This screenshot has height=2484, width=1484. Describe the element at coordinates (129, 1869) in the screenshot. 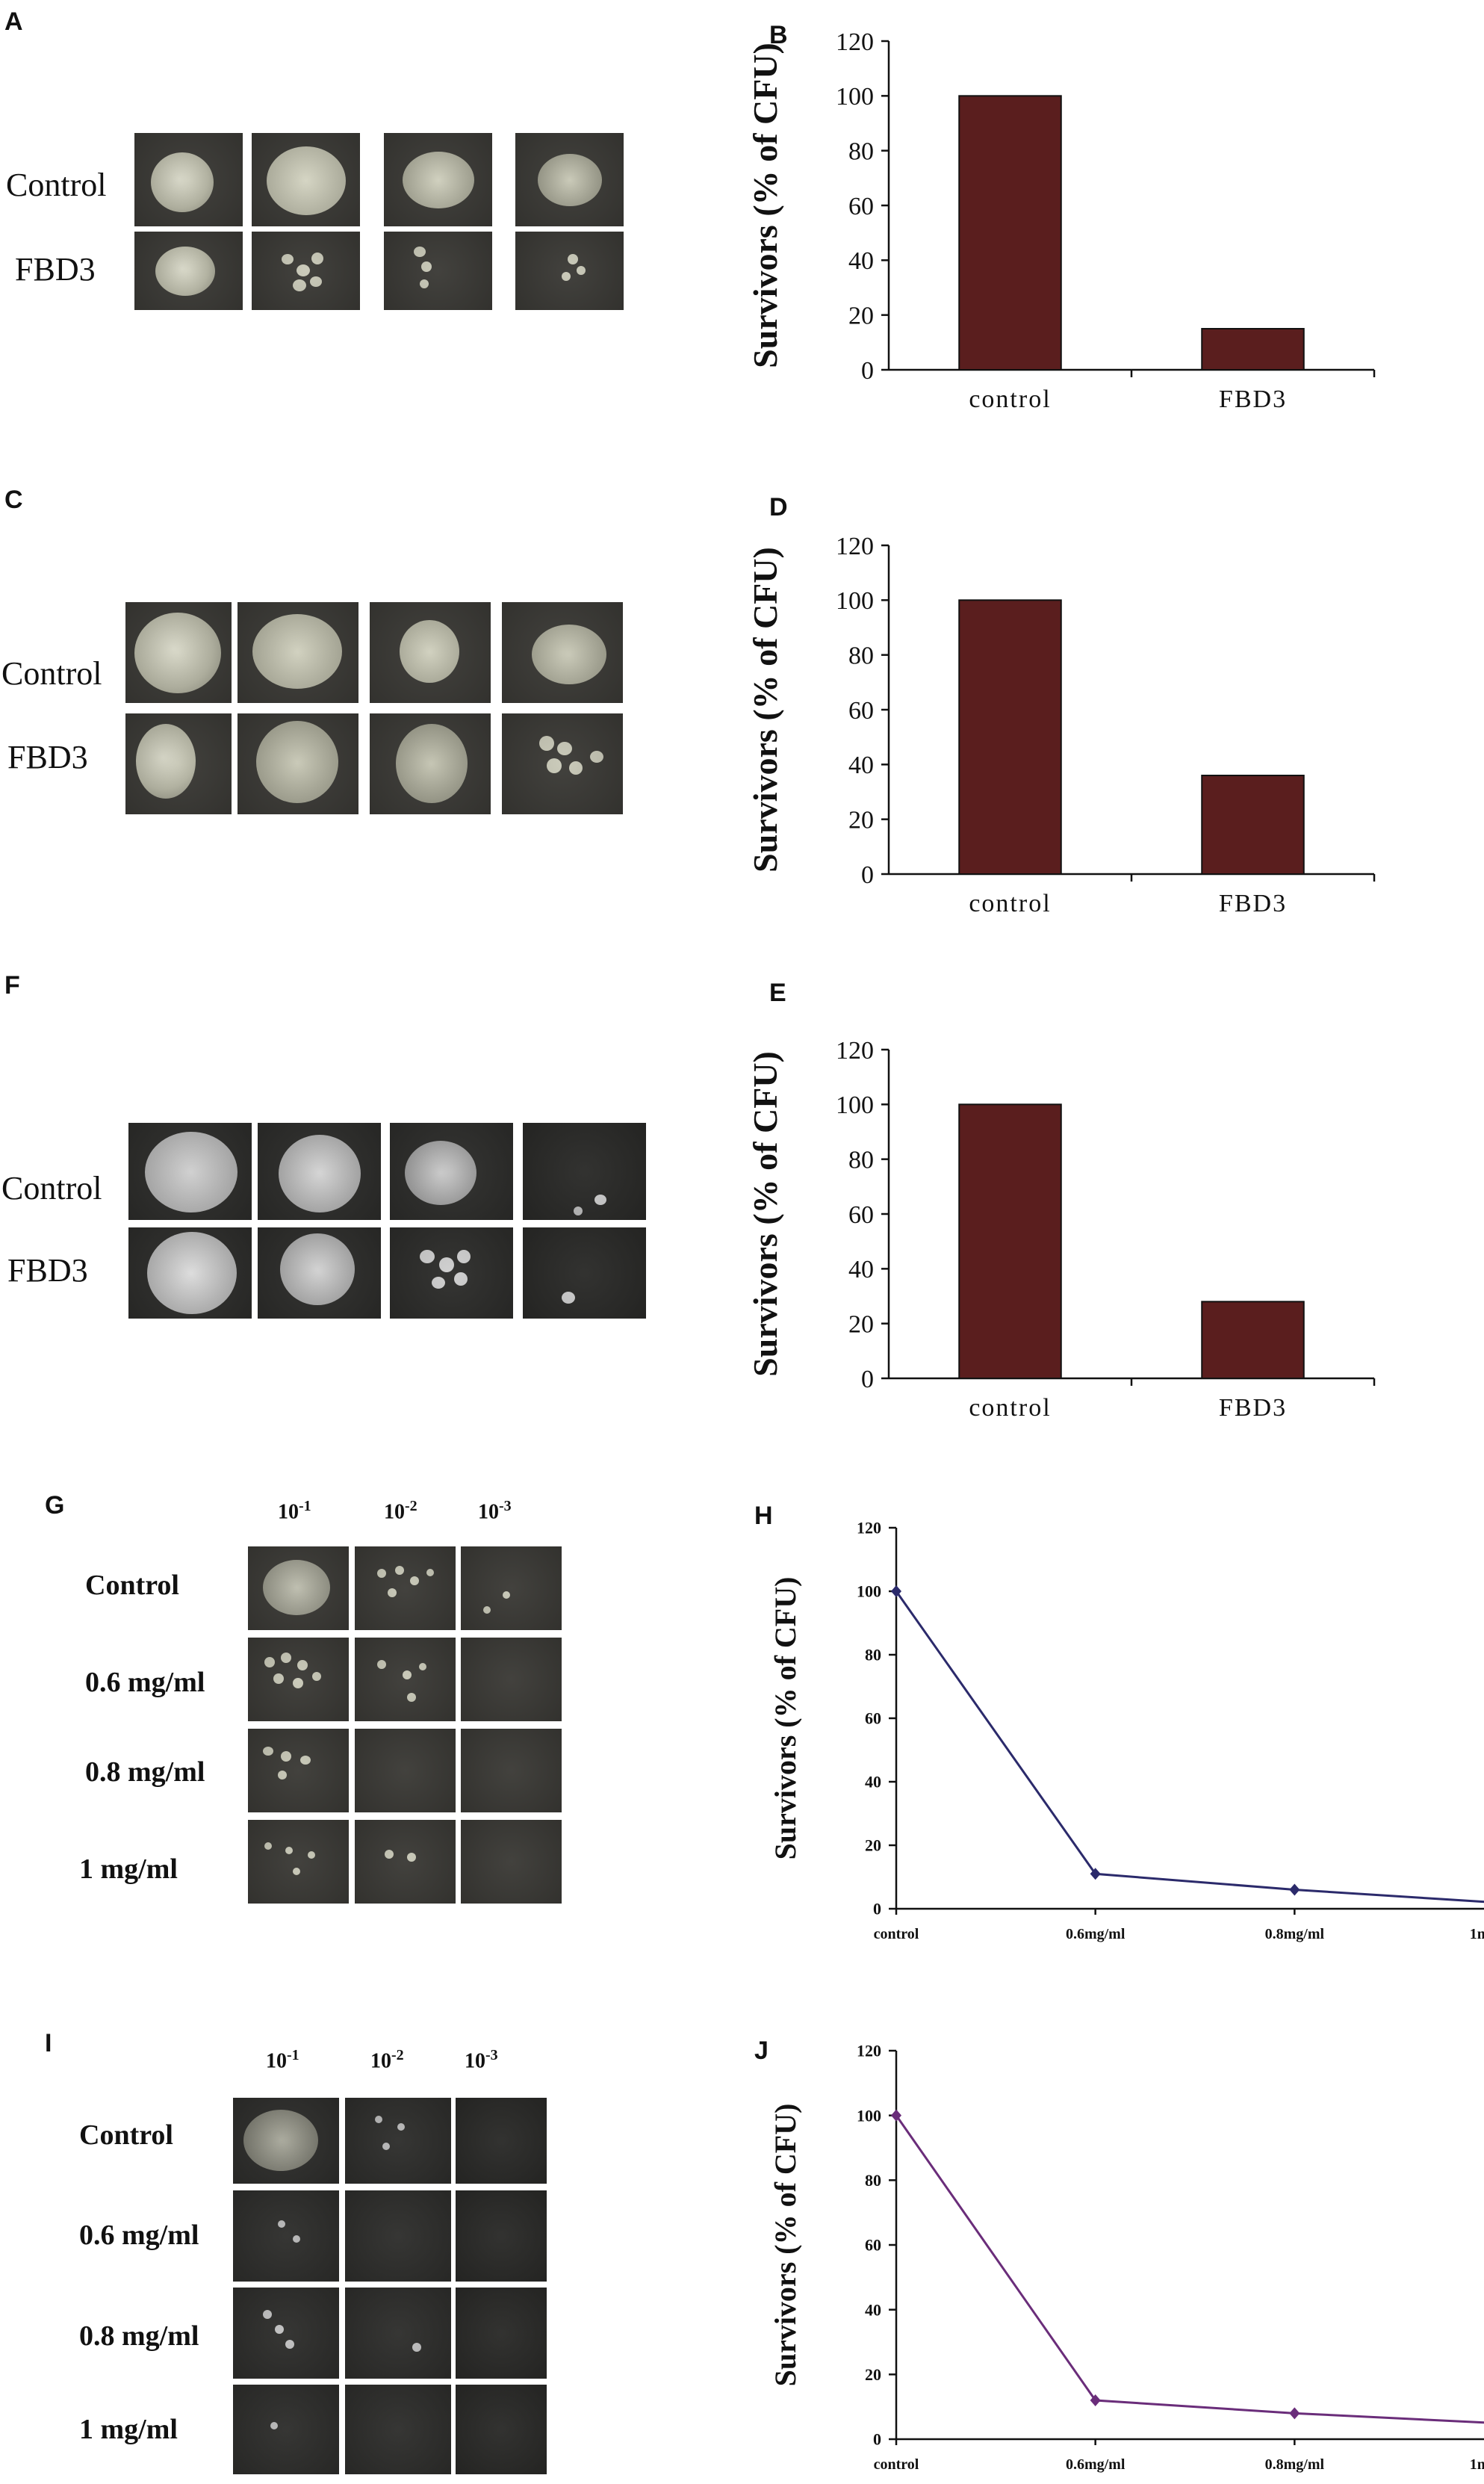

I see `row-label-1: 1 mg/ml` at that location.